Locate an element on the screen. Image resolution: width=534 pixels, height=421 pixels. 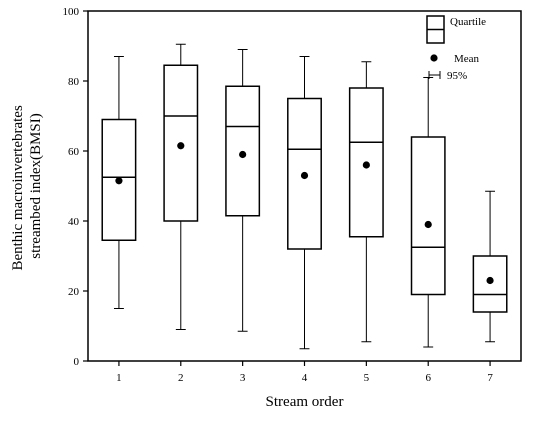
legend-percentile-icon is located at coordinates (434, 75).